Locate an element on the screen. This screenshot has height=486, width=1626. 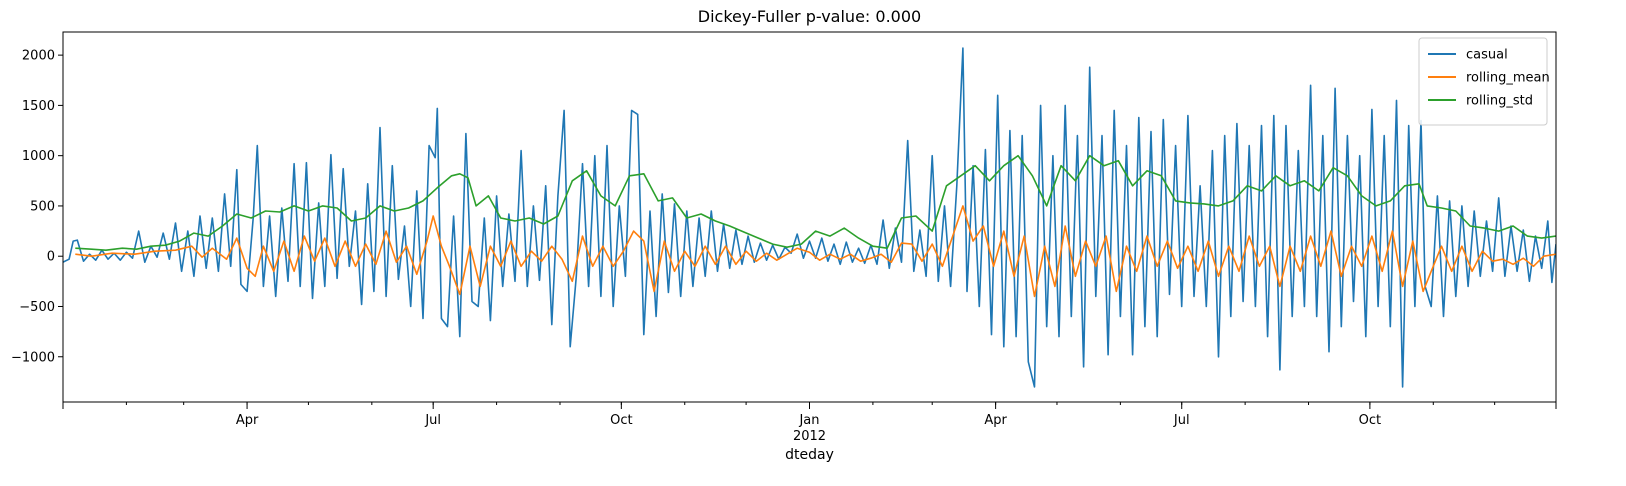
y-tick-label: 1500 is located at coordinates (38, 106).